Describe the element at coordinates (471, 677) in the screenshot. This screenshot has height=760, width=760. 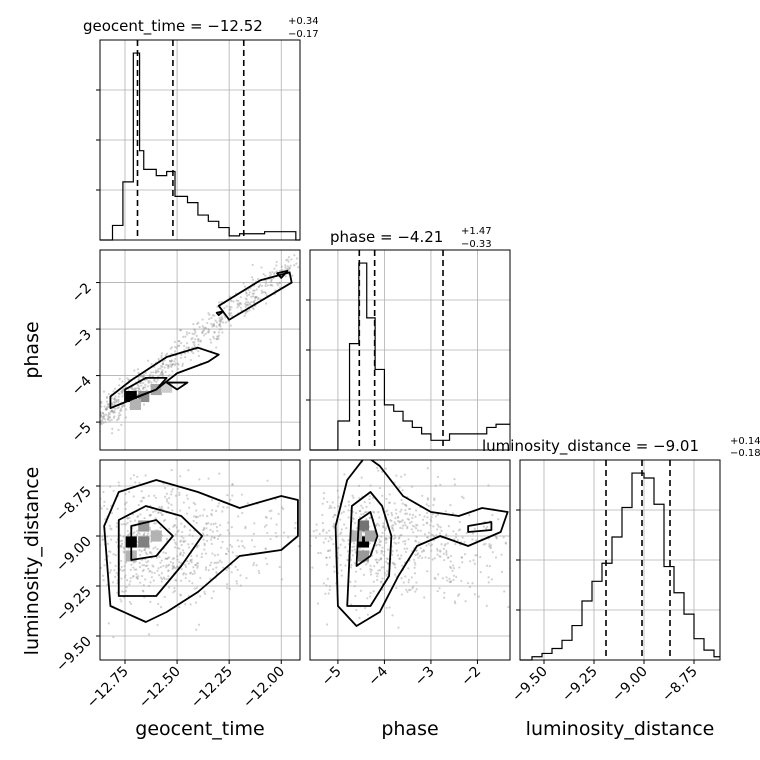
I see `xtick-label-phase: −2` at that location.